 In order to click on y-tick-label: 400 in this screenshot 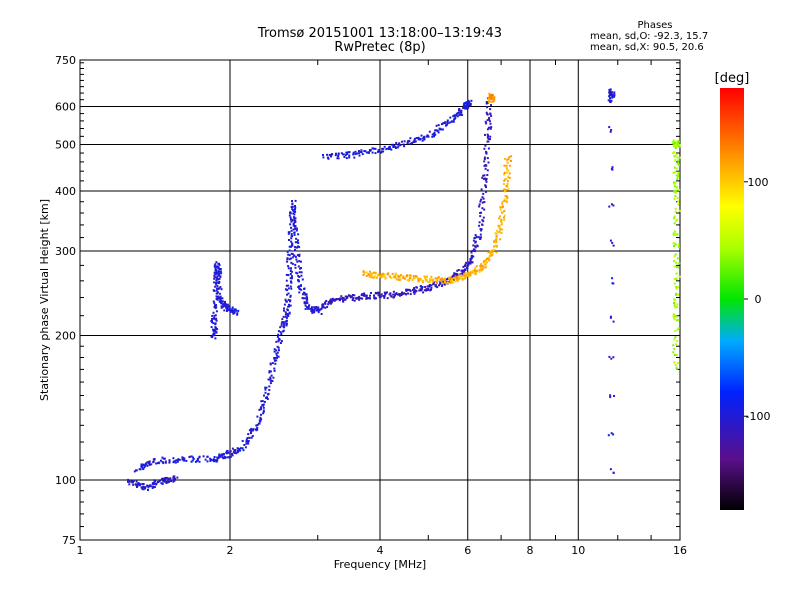, I will do `click(65, 191)`.